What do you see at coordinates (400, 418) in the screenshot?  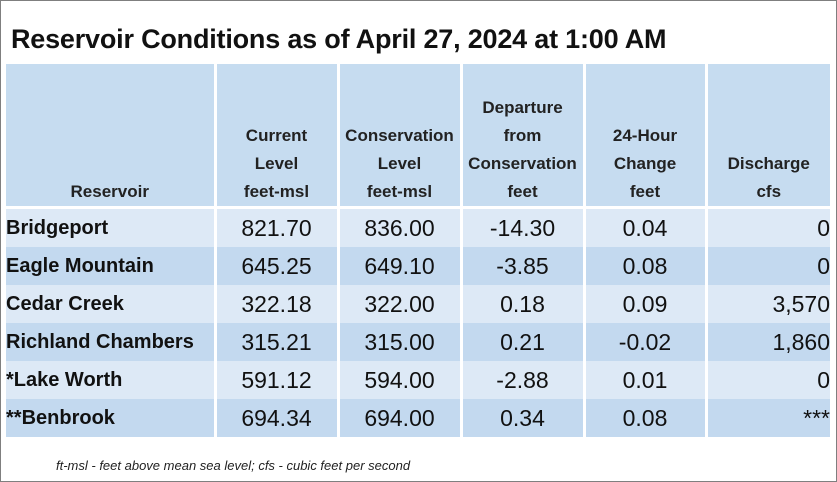 I see `conservation-level: 694.00` at bounding box center [400, 418].